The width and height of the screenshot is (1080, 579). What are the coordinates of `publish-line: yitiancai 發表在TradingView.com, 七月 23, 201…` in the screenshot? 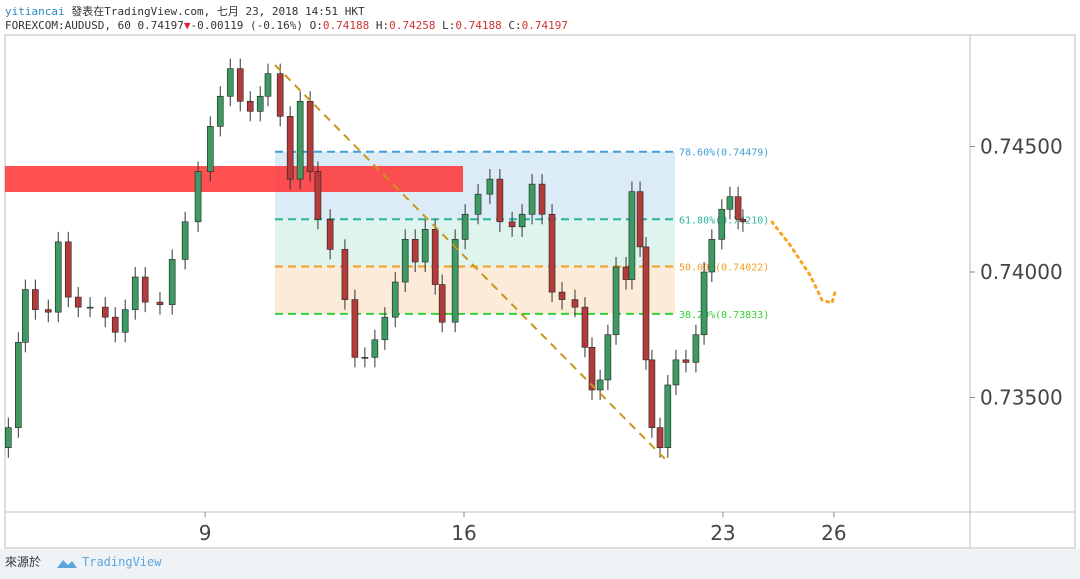 It's located at (185, 11).